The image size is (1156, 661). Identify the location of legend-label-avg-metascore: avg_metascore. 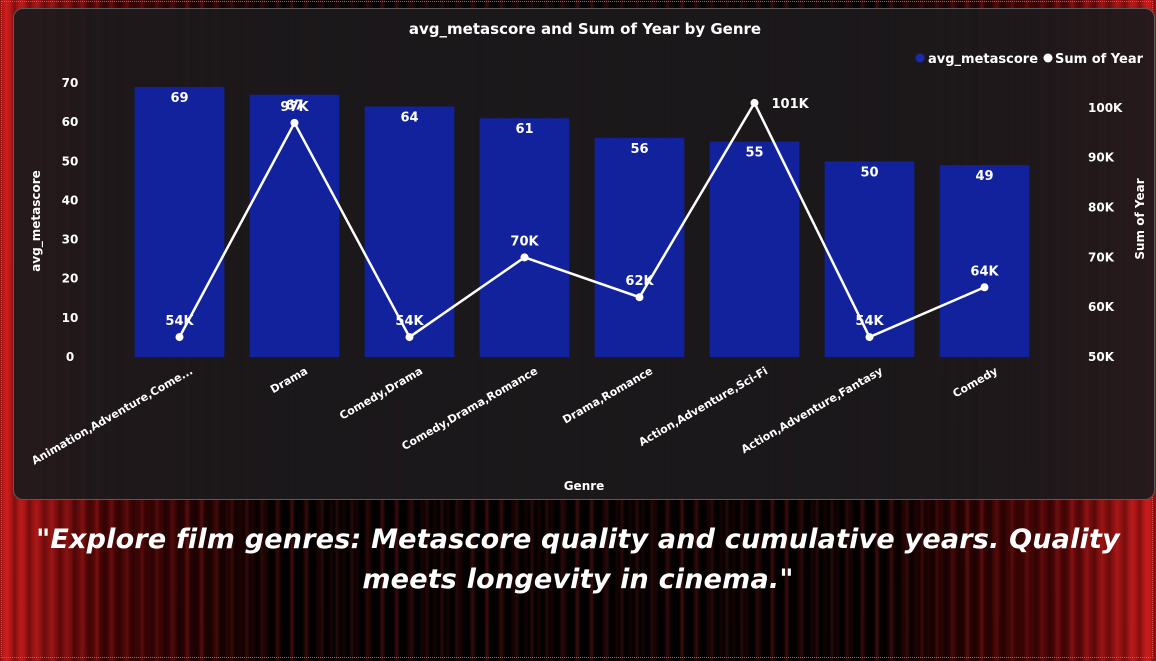
(983, 59).